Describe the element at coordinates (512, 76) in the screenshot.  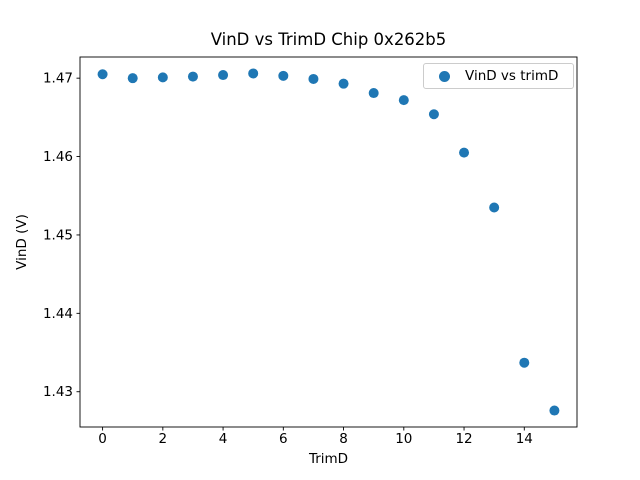
I see `legend-label: VinD vs trimD` at that location.